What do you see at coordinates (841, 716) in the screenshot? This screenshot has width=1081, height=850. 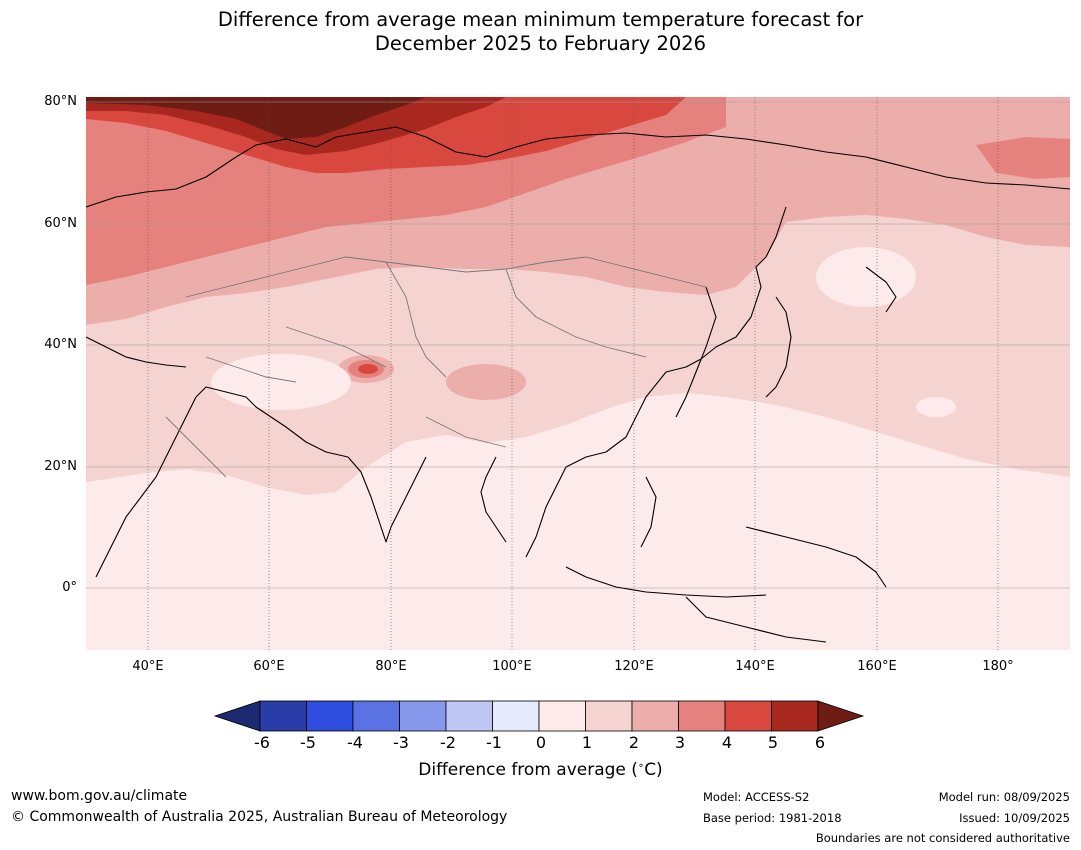 I see `colorbar-extend-high` at bounding box center [841, 716].